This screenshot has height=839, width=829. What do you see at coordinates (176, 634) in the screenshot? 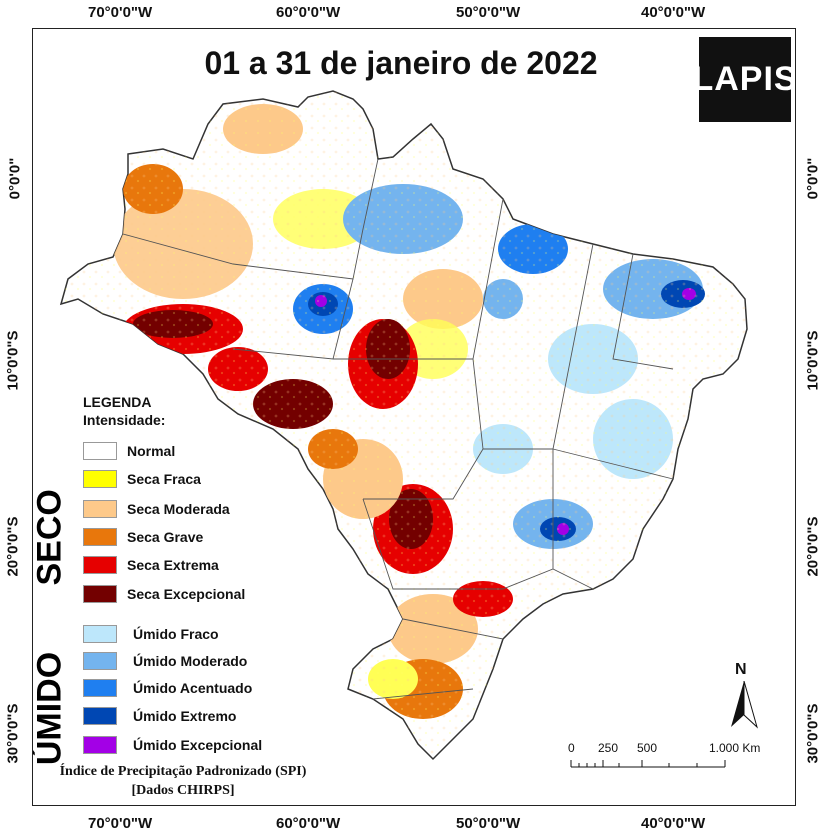
I see `legend-label: Úmido Fraco` at bounding box center [176, 634].